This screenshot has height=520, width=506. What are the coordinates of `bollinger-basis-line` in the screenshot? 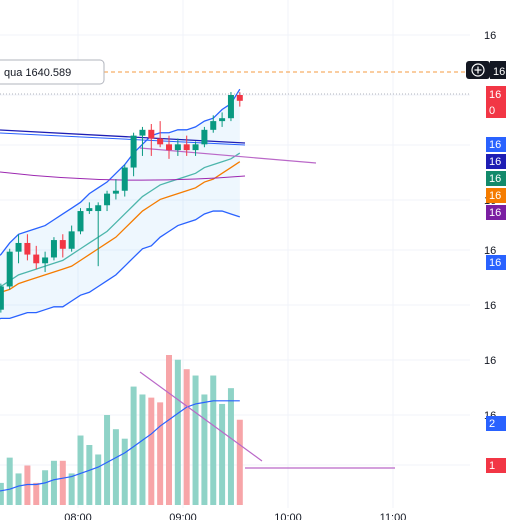 It's located at (120, 220).